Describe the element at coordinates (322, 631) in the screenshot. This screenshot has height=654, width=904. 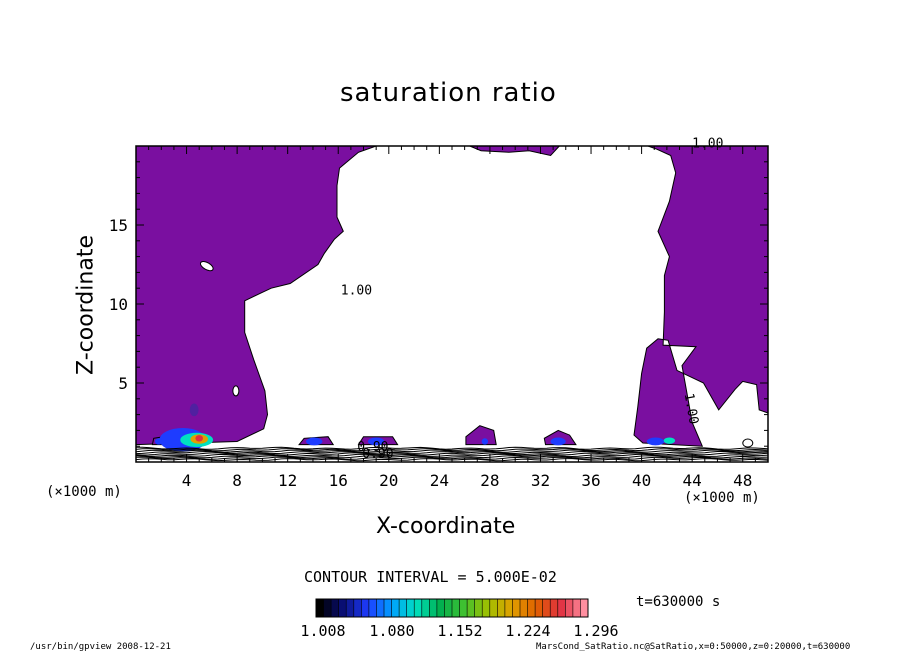
I see `colorbar-tick-label: 1.008` at that location.